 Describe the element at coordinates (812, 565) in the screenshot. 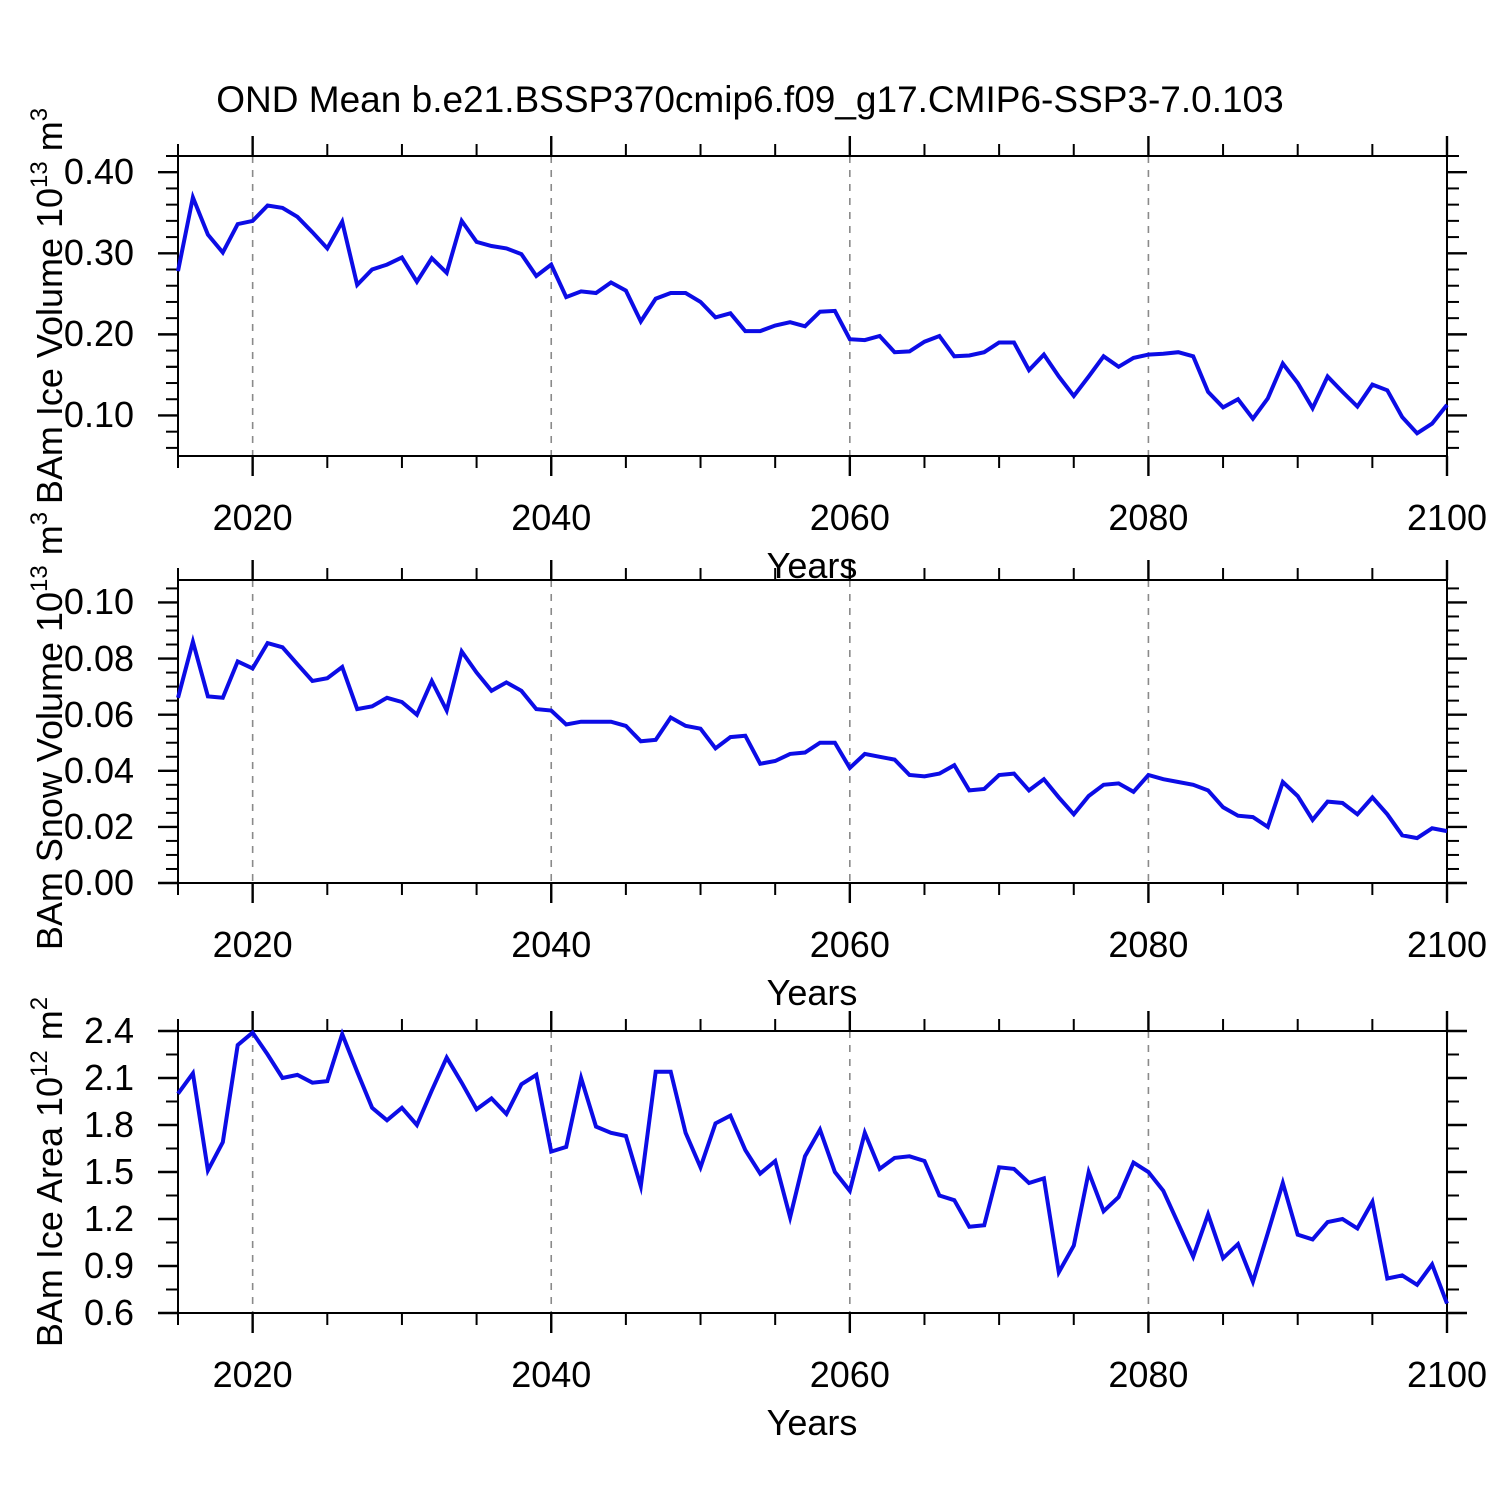

I see `x-axis-title-panel-1: Years` at that location.